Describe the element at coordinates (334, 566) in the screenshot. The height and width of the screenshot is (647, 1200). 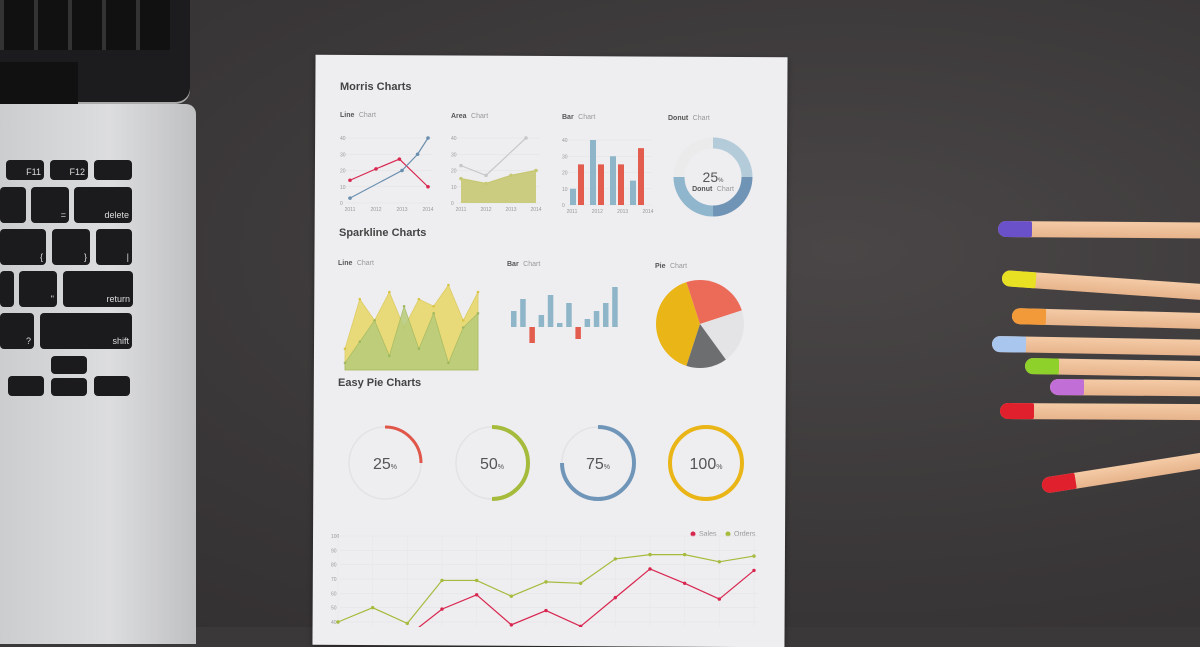
I see `sales-chart-ytick: 80` at that location.